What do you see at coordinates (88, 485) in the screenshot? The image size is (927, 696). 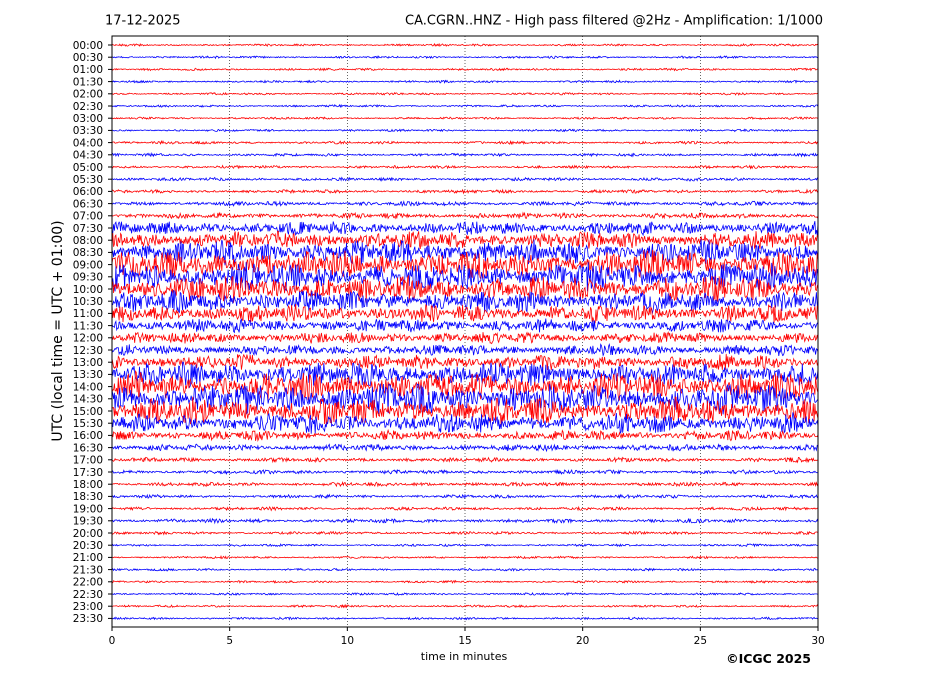 I see `y-tick-label: 18:00` at bounding box center [88, 485].